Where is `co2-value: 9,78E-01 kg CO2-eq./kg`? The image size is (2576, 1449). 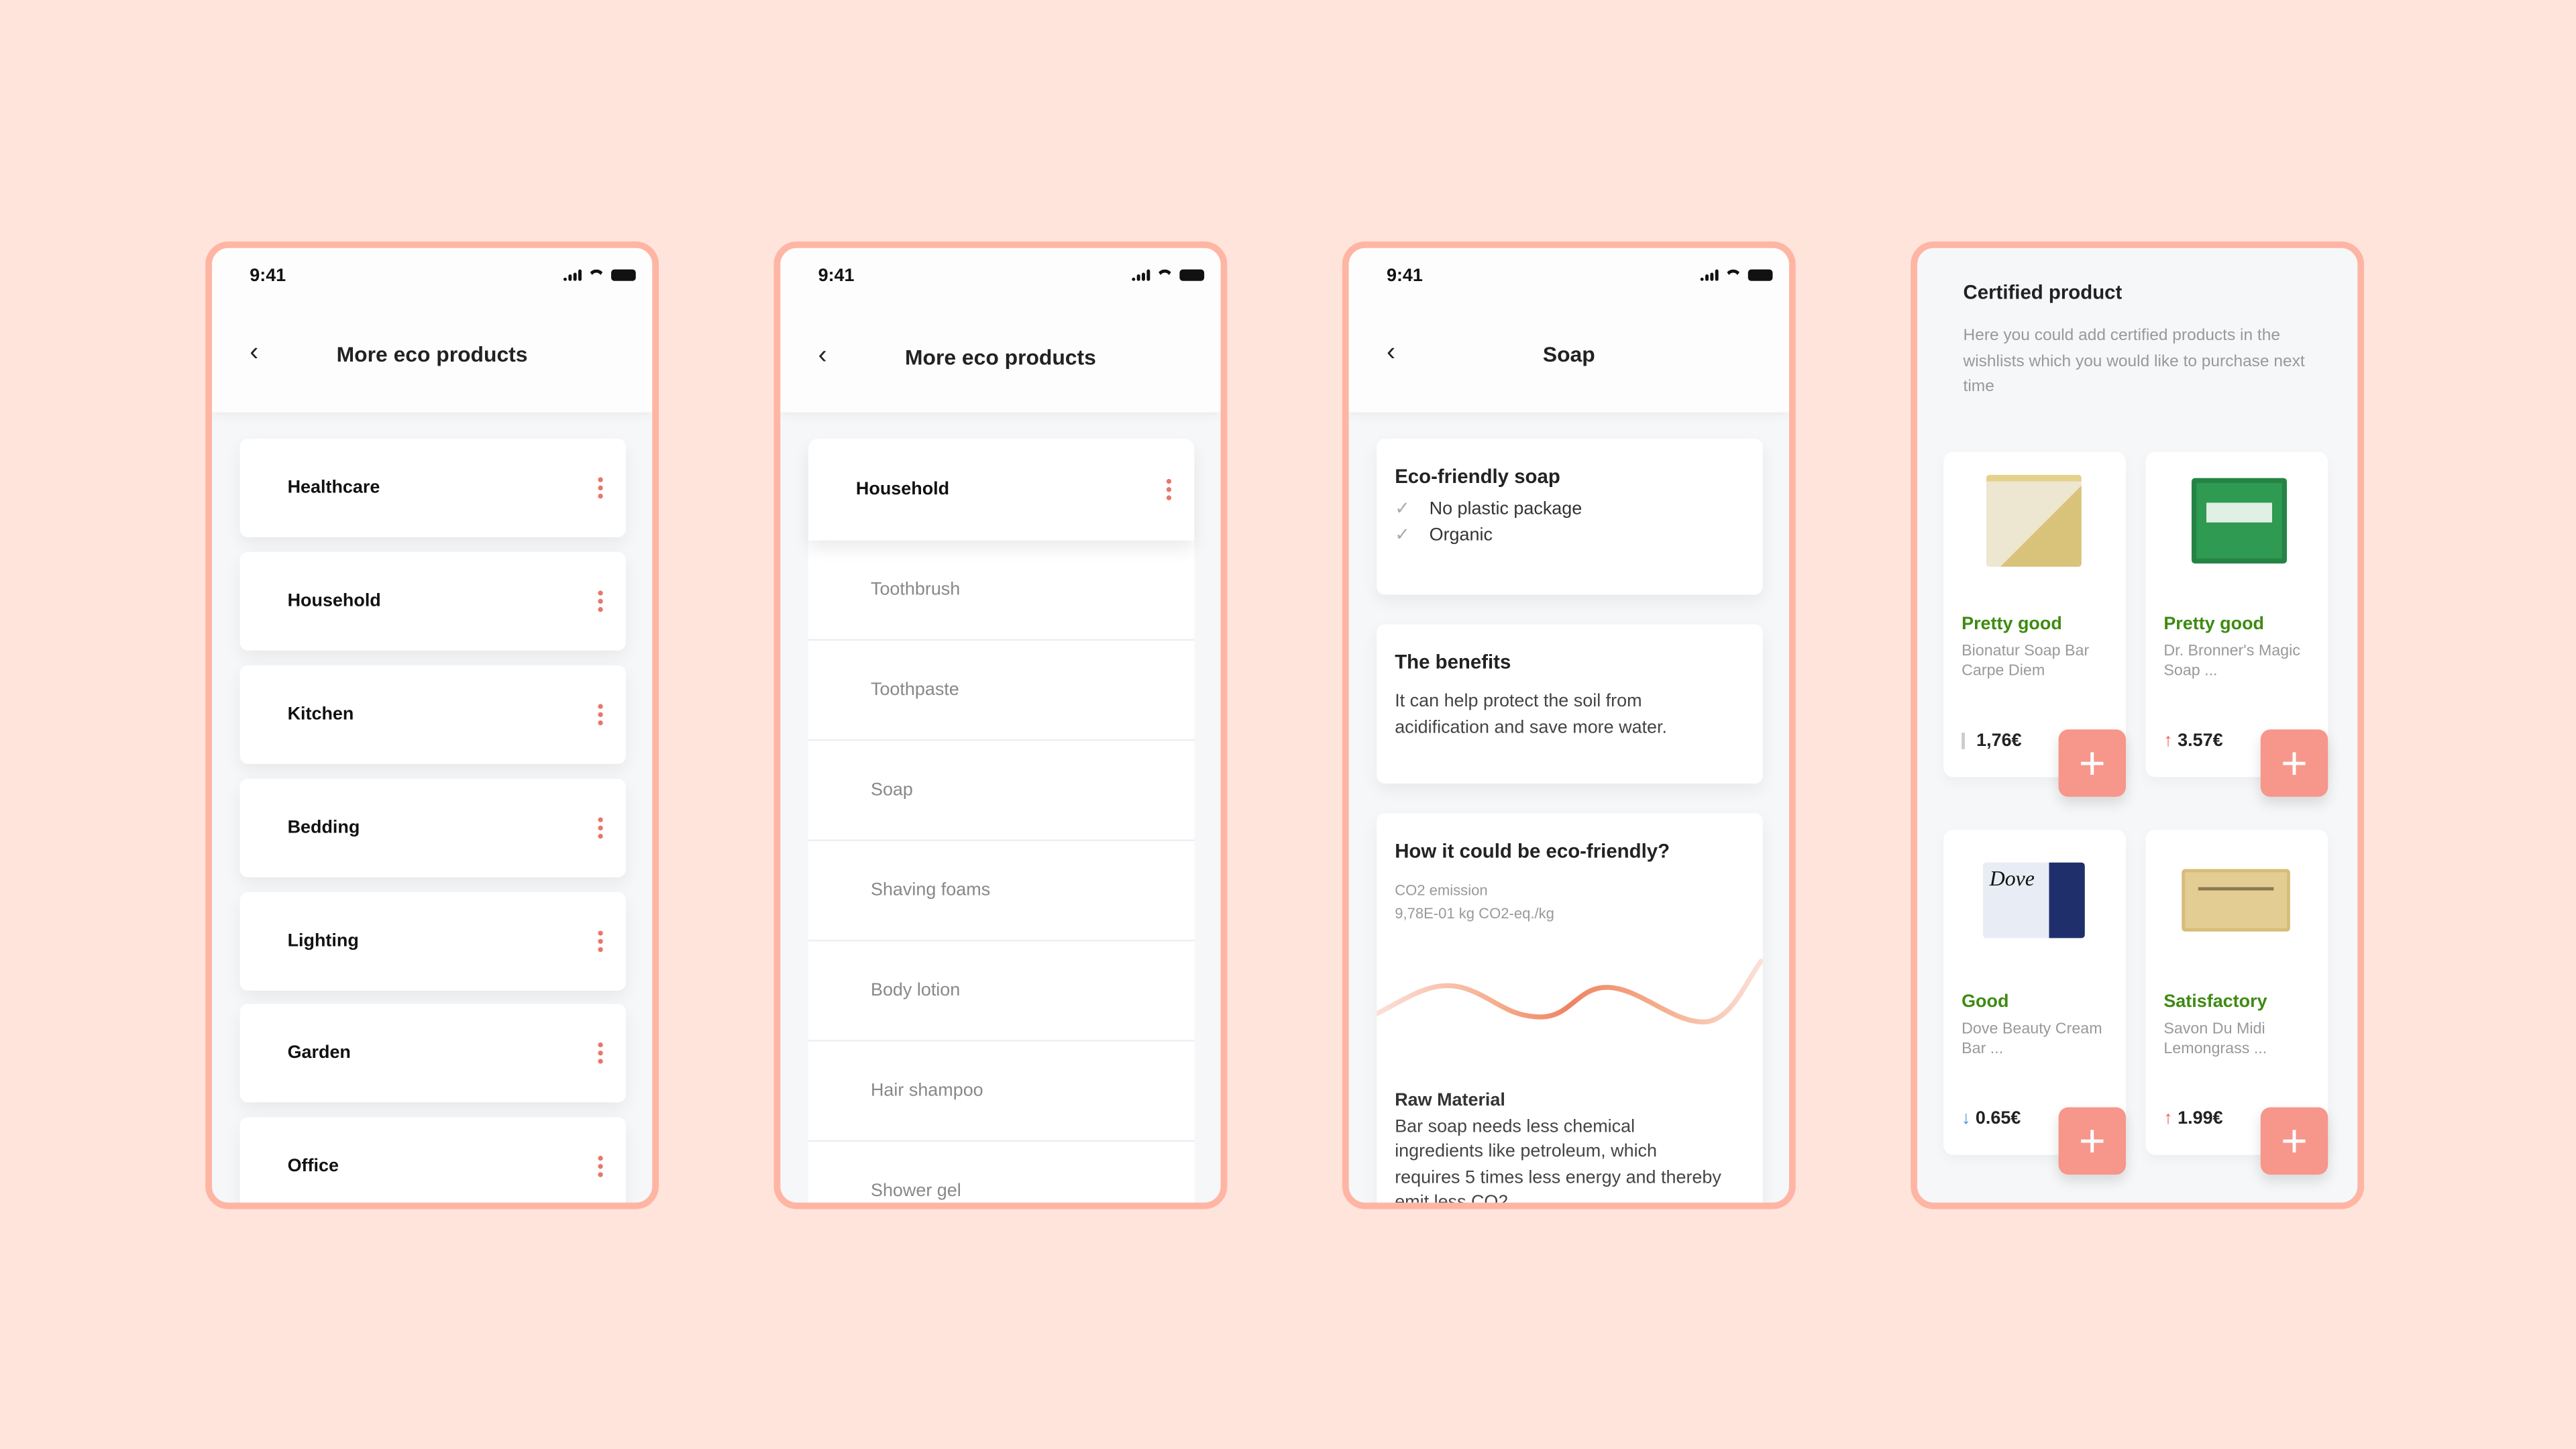
co2-value: 9,78E-01 kg CO2-eq./kg is located at coordinates (1474, 913).